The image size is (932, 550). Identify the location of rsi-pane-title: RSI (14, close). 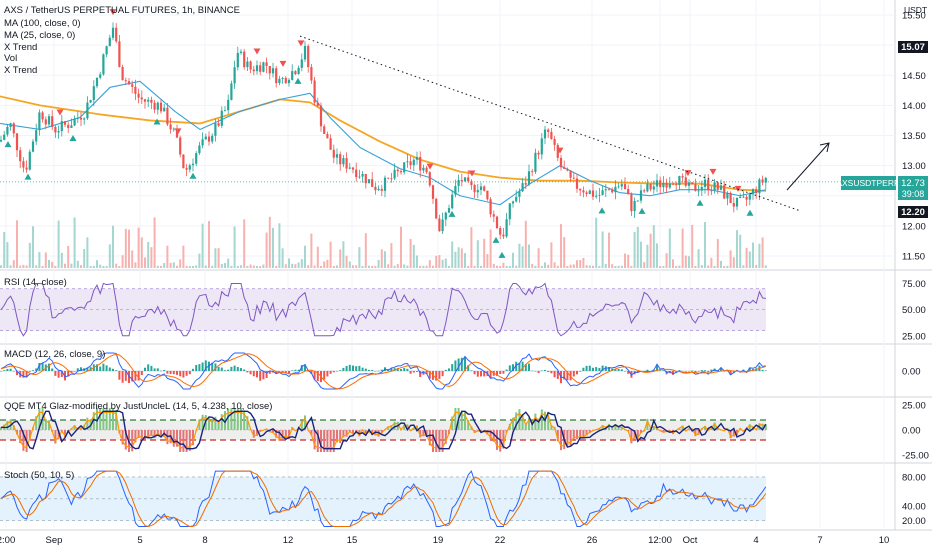
(35, 282).